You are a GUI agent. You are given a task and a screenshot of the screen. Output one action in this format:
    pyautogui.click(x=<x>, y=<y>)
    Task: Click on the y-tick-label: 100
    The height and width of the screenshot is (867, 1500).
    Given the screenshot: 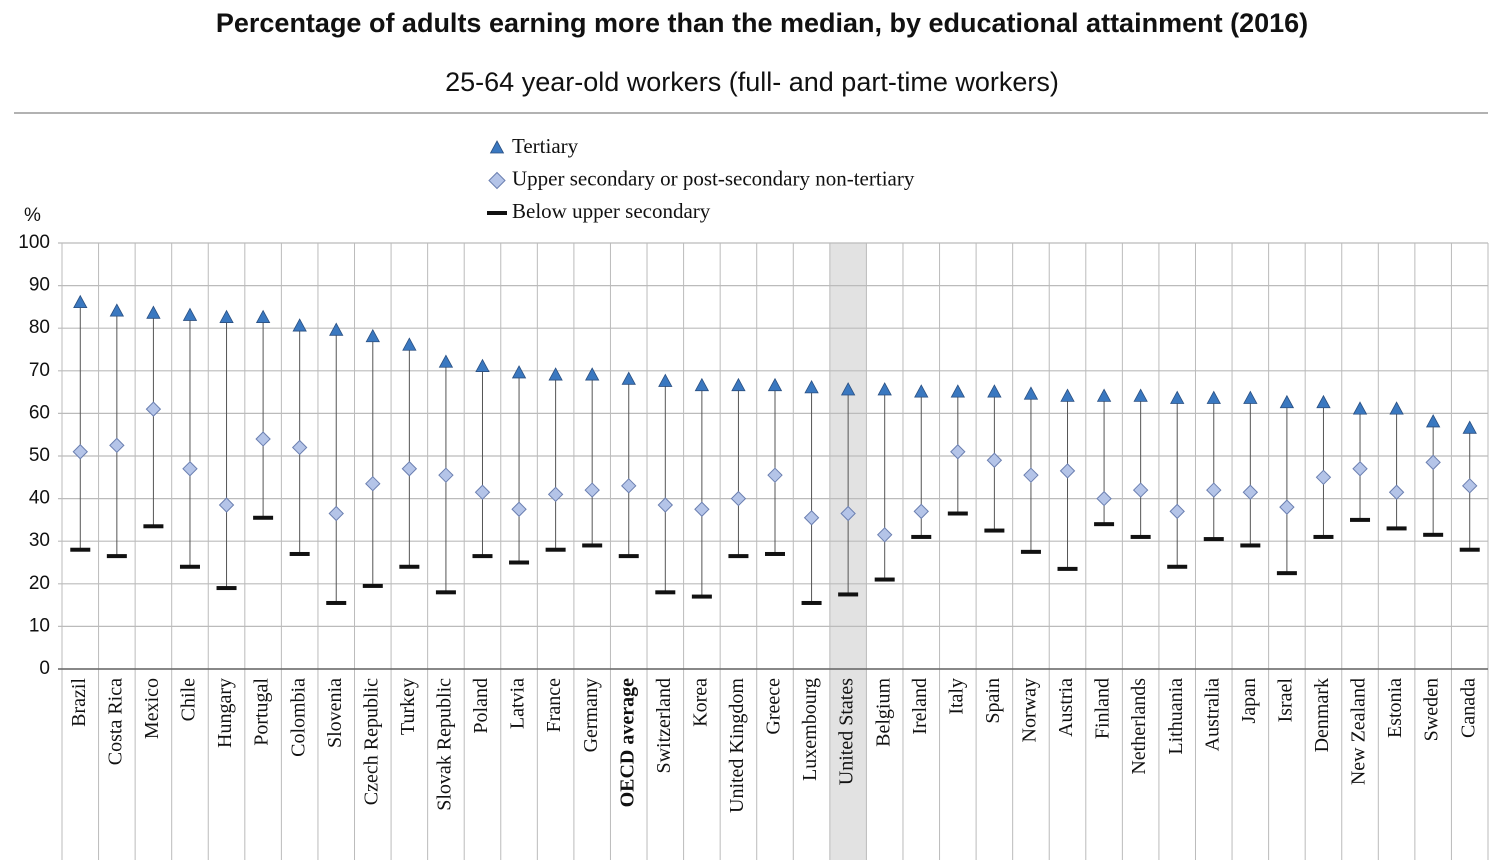 What is the action you would take?
    pyautogui.click(x=34, y=242)
    